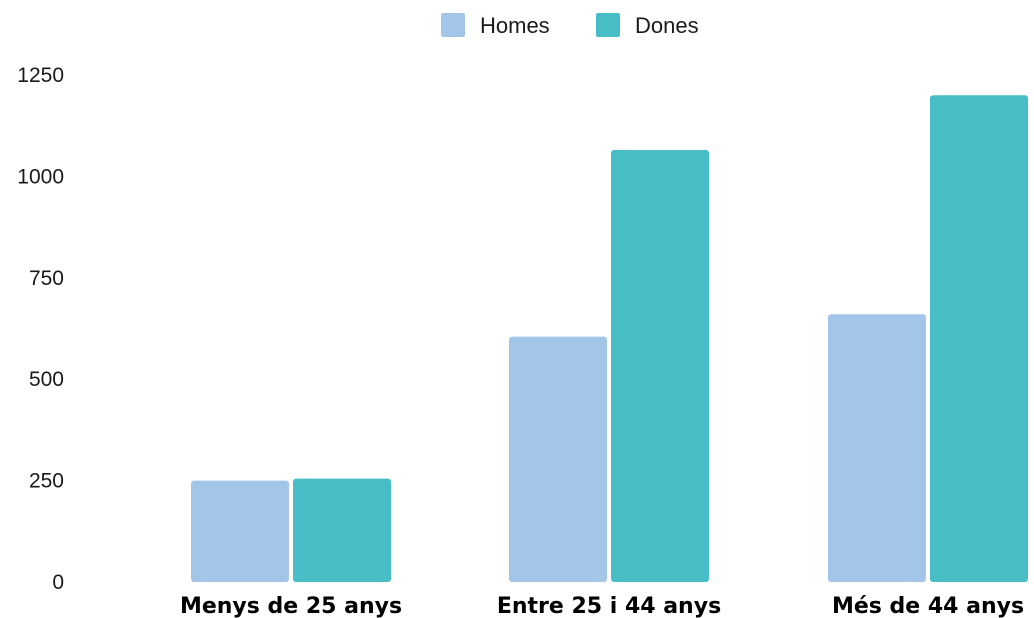 This screenshot has width=1034, height=618. I want to click on x-tick-label: Entre 25 i 44 anys, so click(609, 606).